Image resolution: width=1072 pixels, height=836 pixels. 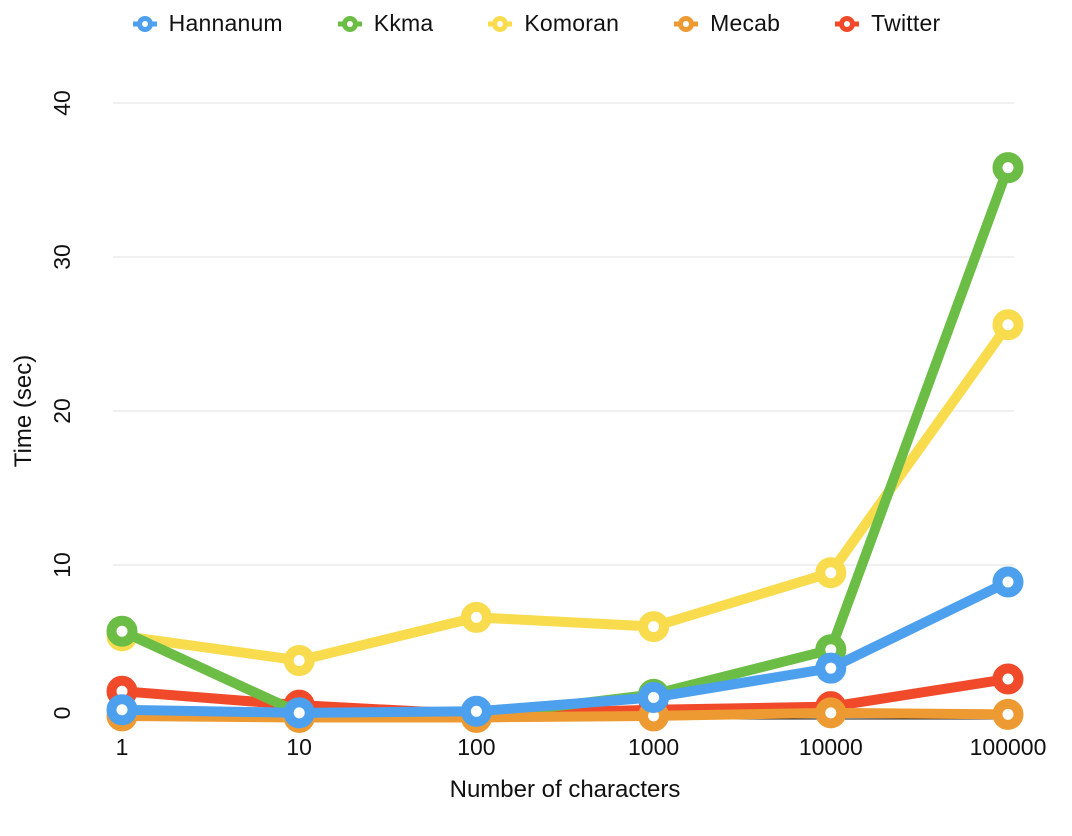 I want to click on legend-label: Mecab, so click(x=745, y=23).